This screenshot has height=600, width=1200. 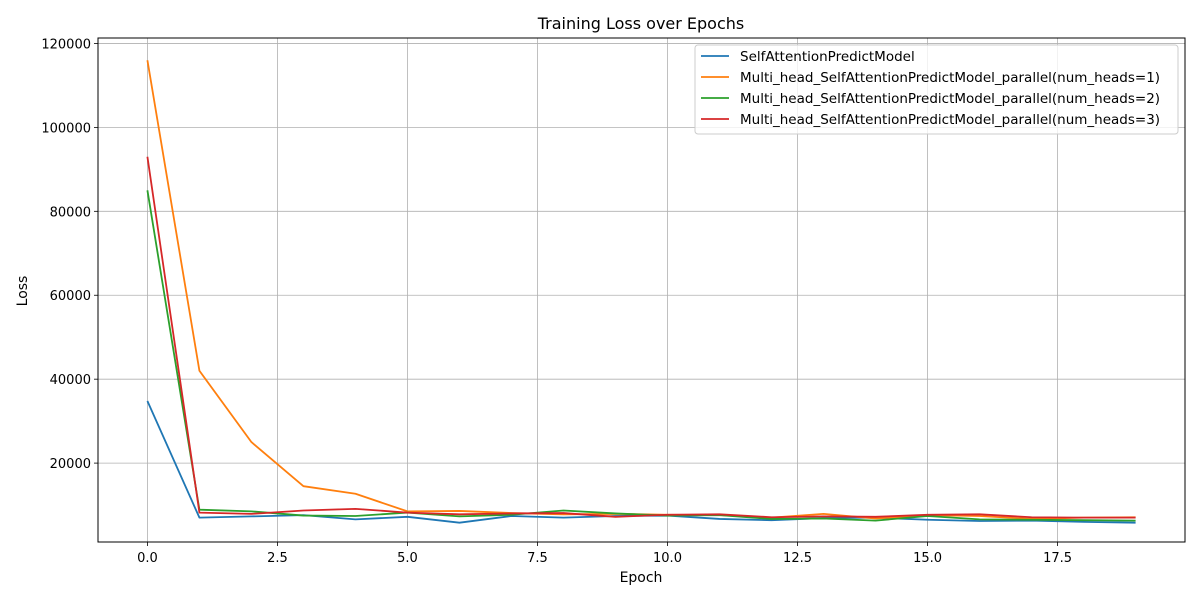 I want to click on x-axis: 0.0 2.5 5.0 7.5 10.0 12.5 15.0 17.5, so click(x=604, y=554).